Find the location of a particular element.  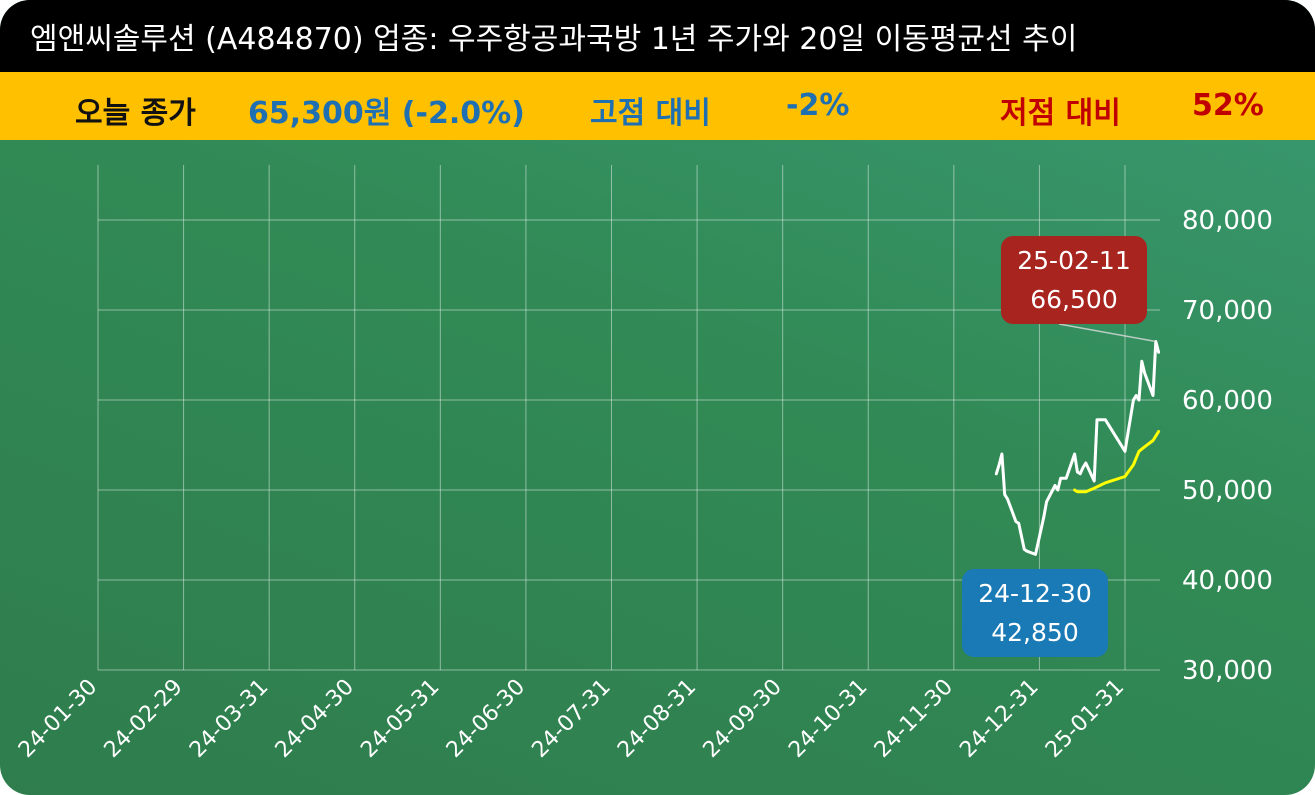

price-line is located at coordinates (1077, 448).